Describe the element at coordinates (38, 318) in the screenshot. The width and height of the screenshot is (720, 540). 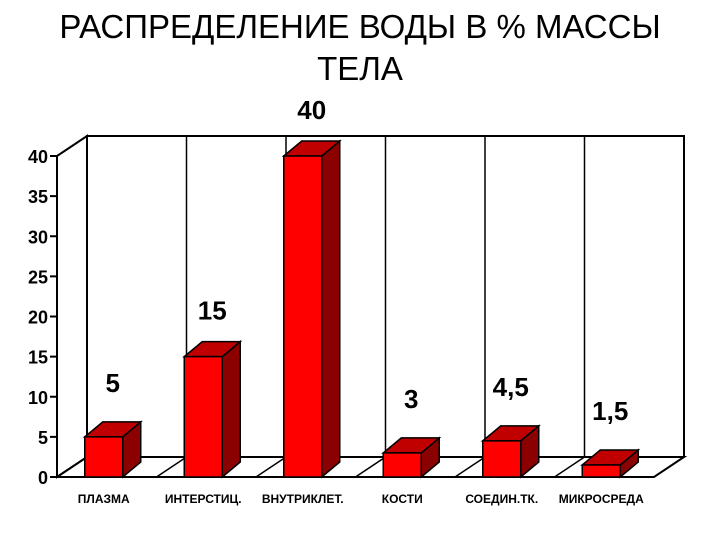
I see `y-tick-label: 20` at that location.